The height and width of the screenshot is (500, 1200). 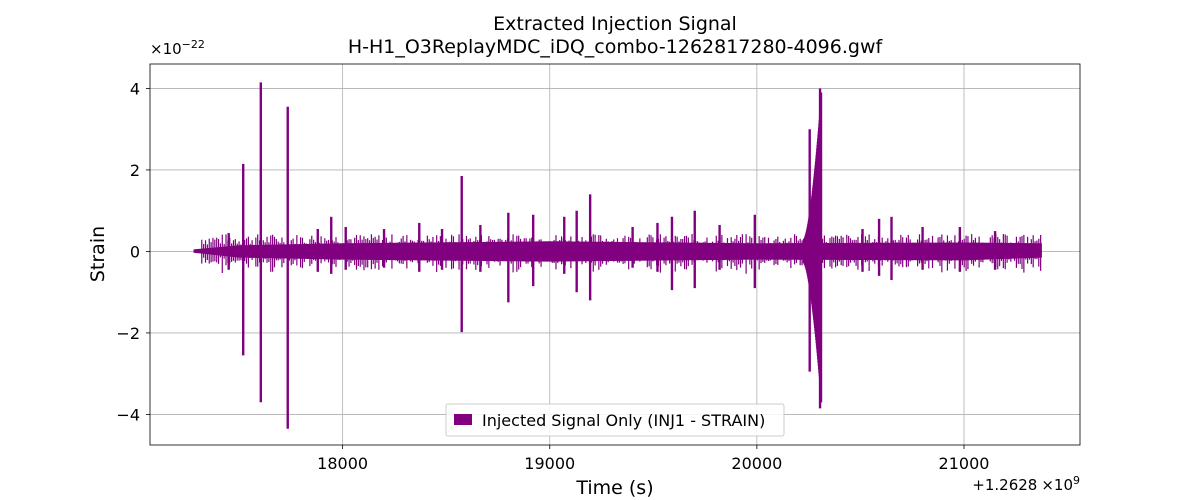 I want to click on x-offset-exponent: 9, so click(x=1076, y=480).